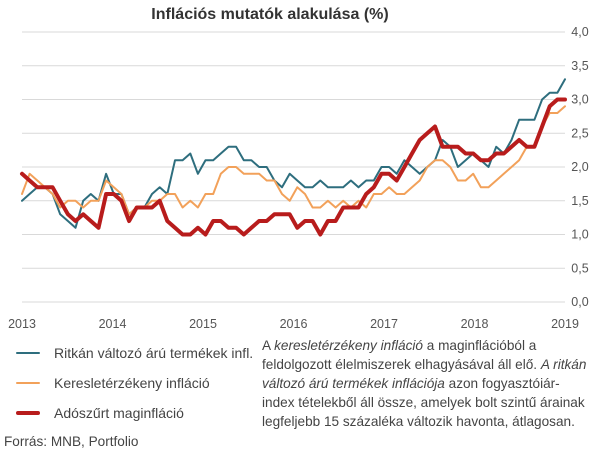 The height and width of the screenshot is (454, 605). What do you see at coordinates (28, 353) in the screenshot?
I see `legend-swatch-ritkan` at bounding box center [28, 353].